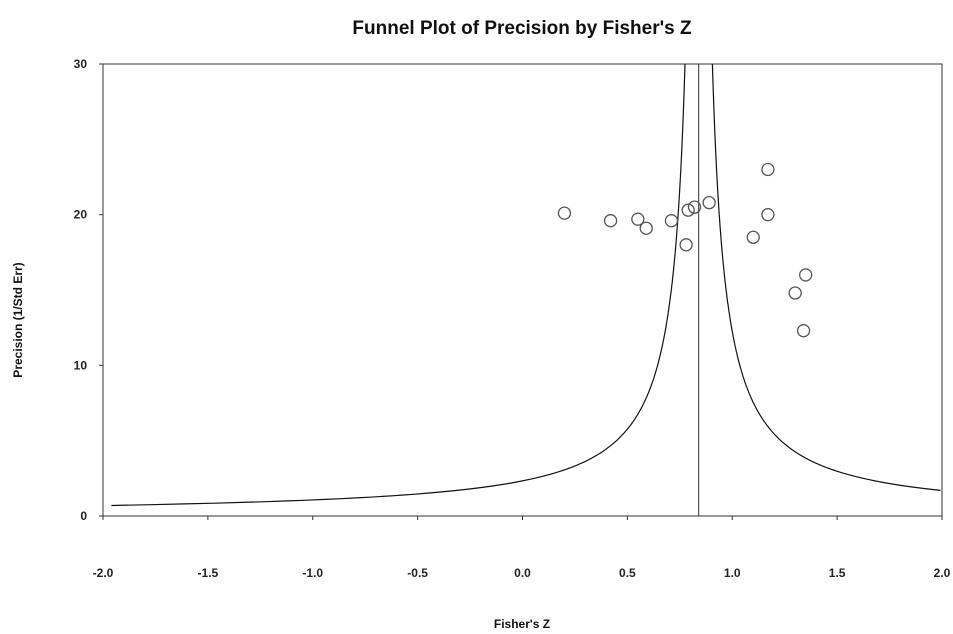  I want to click on x-tick-label: 1.5, so click(837, 573).